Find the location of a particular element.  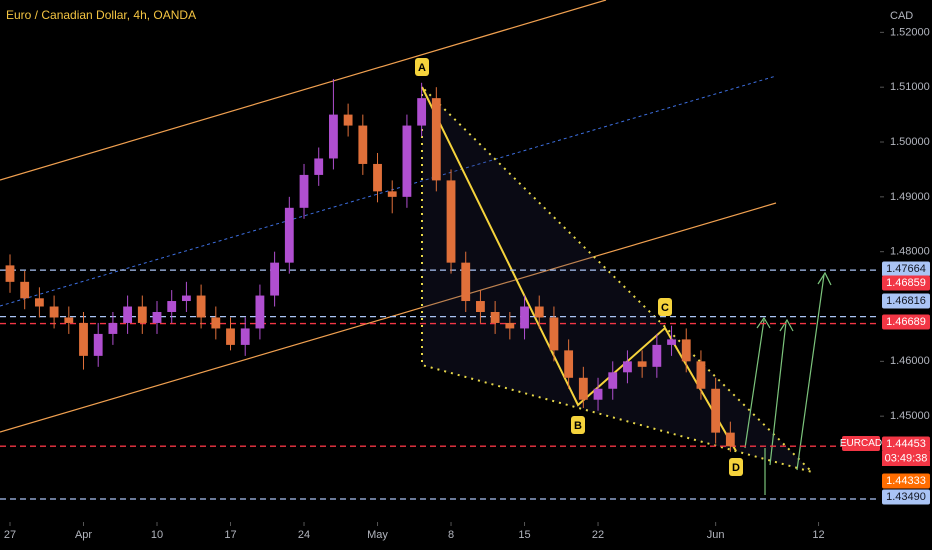

price-label: 1.47664 is located at coordinates (906, 269).